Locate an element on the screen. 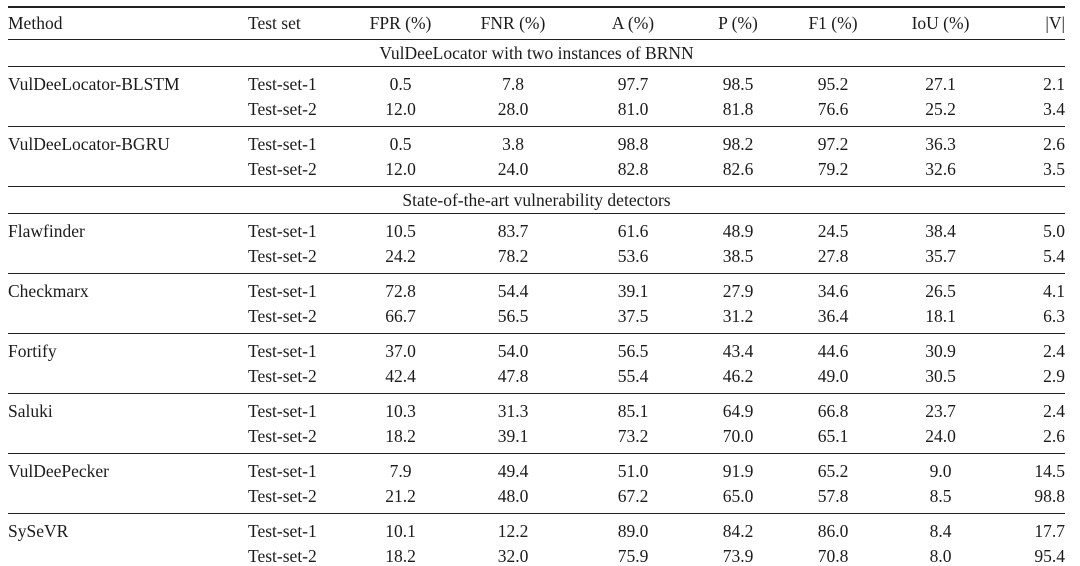 This screenshot has width=1080, height=566. metric-cell-fnr: 3.8 is located at coordinates (513, 144).